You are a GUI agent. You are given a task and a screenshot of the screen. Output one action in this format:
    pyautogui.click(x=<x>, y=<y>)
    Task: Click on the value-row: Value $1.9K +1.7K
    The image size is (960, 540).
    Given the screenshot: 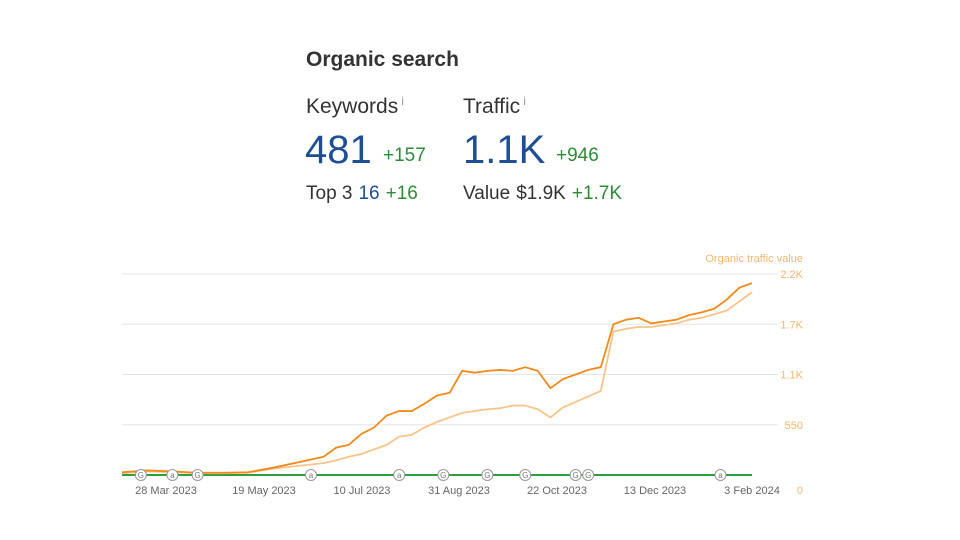 What is the action you would take?
    pyautogui.click(x=542, y=194)
    